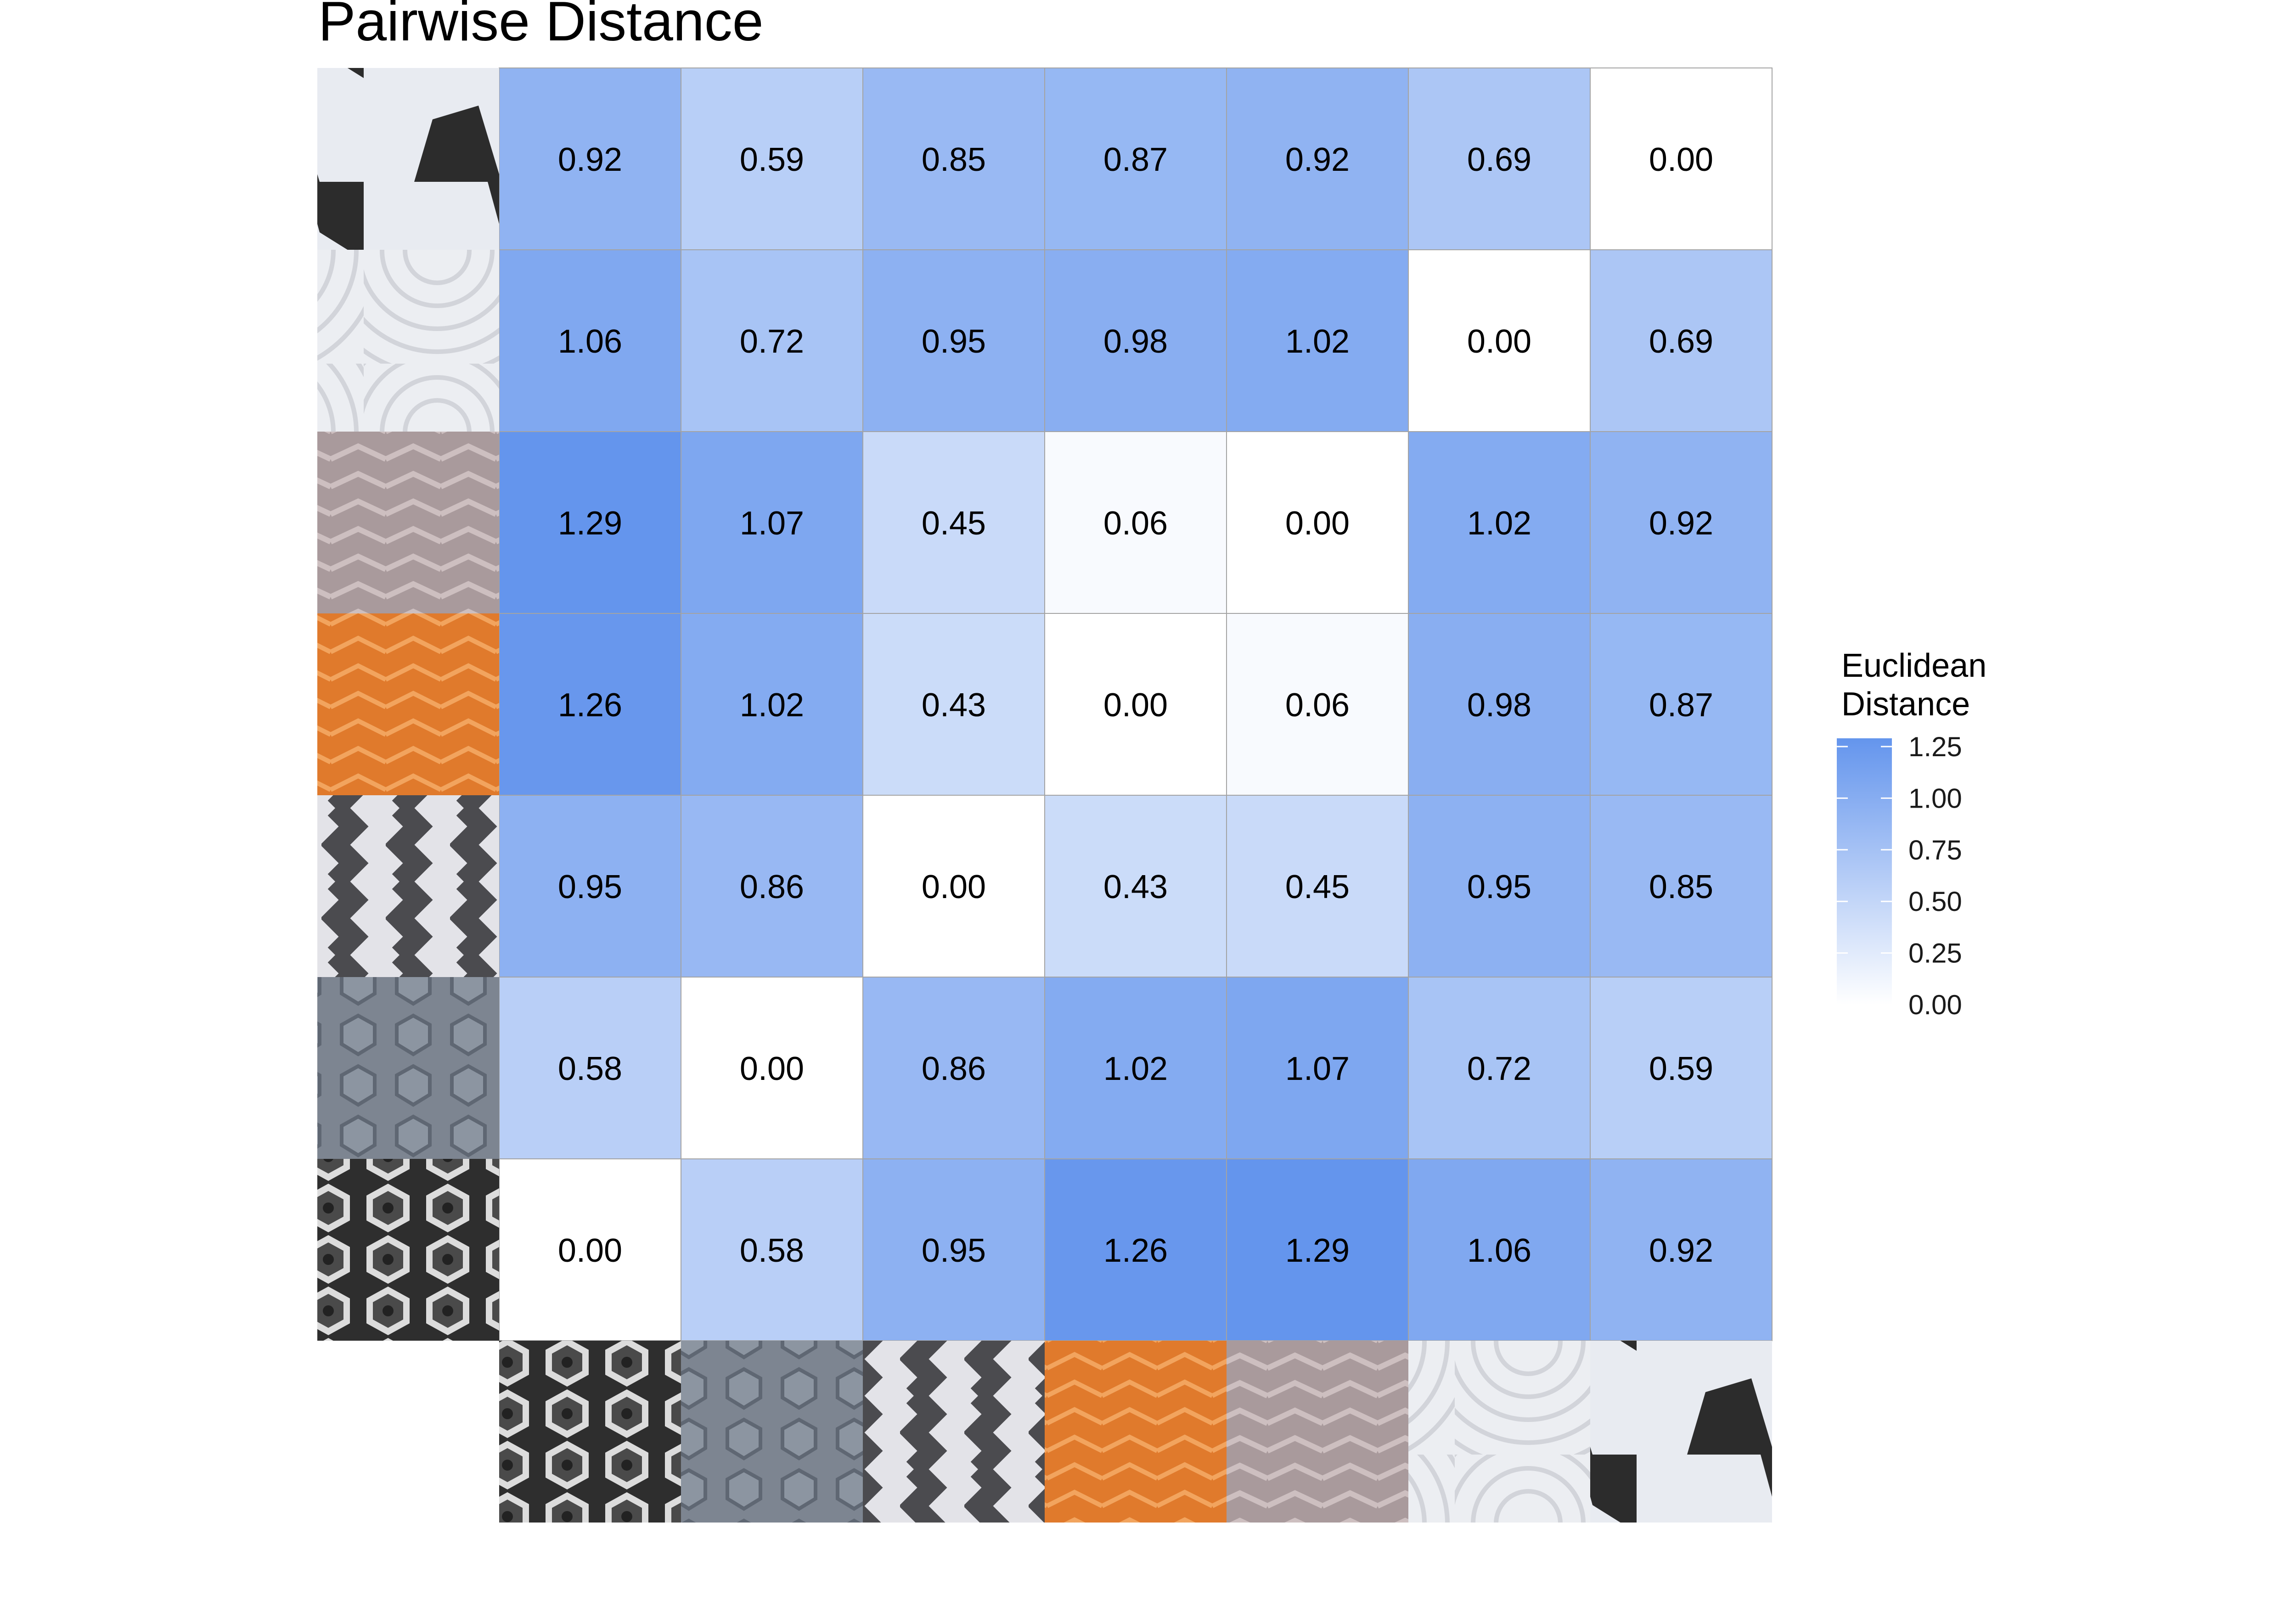  Describe the element at coordinates (1935, 850) in the screenshot. I see `legend-tick-label: 0.75` at that location.